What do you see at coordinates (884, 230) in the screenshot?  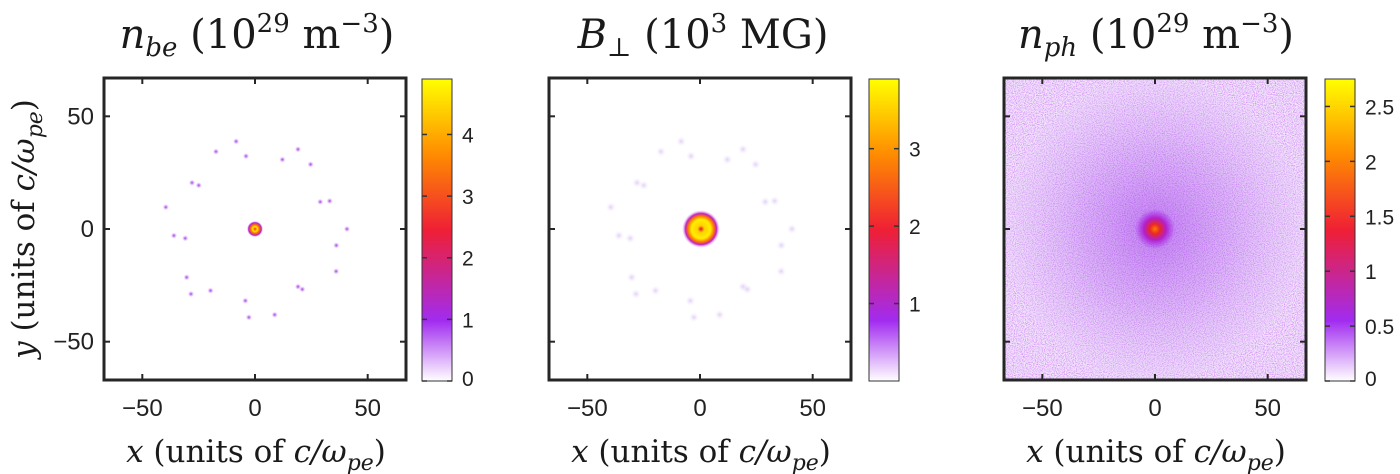 I see `panel2-colorbar` at bounding box center [884, 230].